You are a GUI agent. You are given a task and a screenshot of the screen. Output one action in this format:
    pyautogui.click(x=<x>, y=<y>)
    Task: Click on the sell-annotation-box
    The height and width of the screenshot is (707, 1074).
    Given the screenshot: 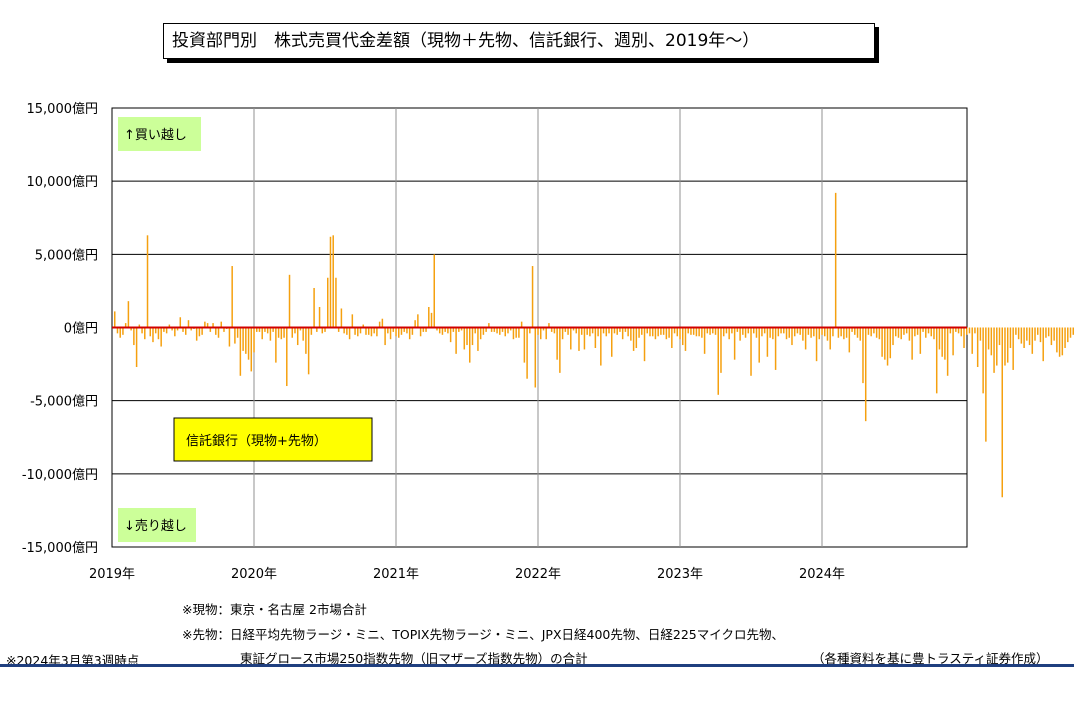 What is the action you would take?
    pyautogui.click(x=157, y=525)
    